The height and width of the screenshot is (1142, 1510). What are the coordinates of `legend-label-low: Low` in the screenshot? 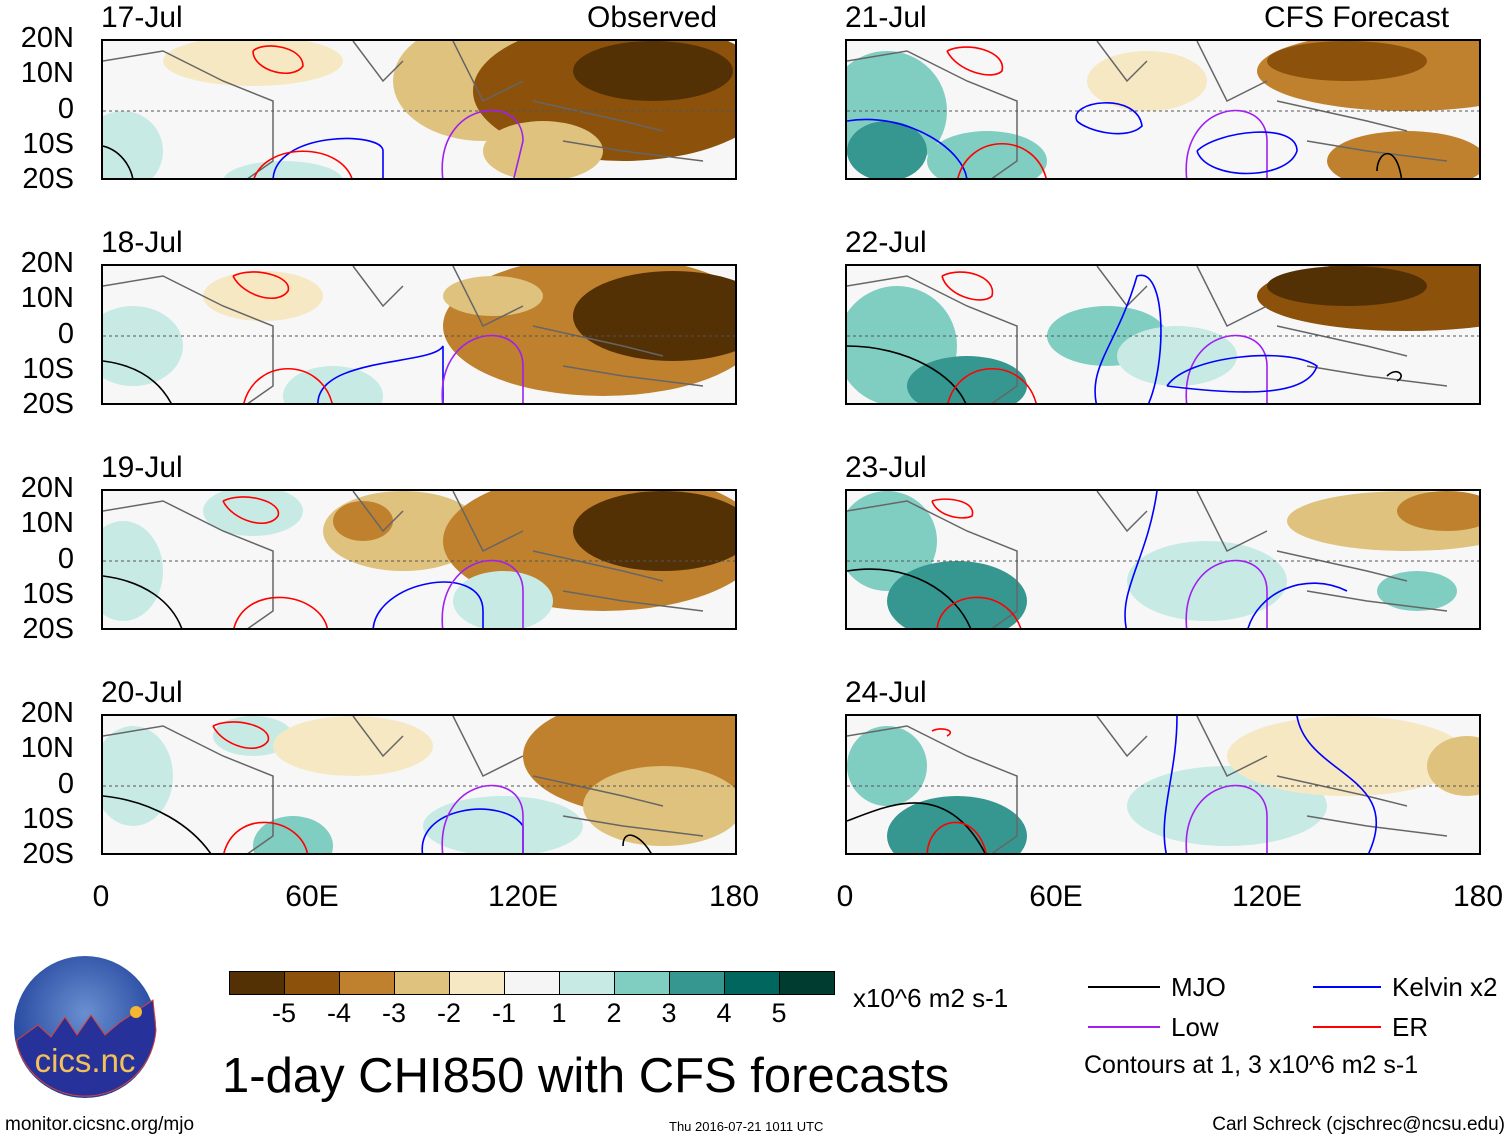 It's located at (1195, 1027).